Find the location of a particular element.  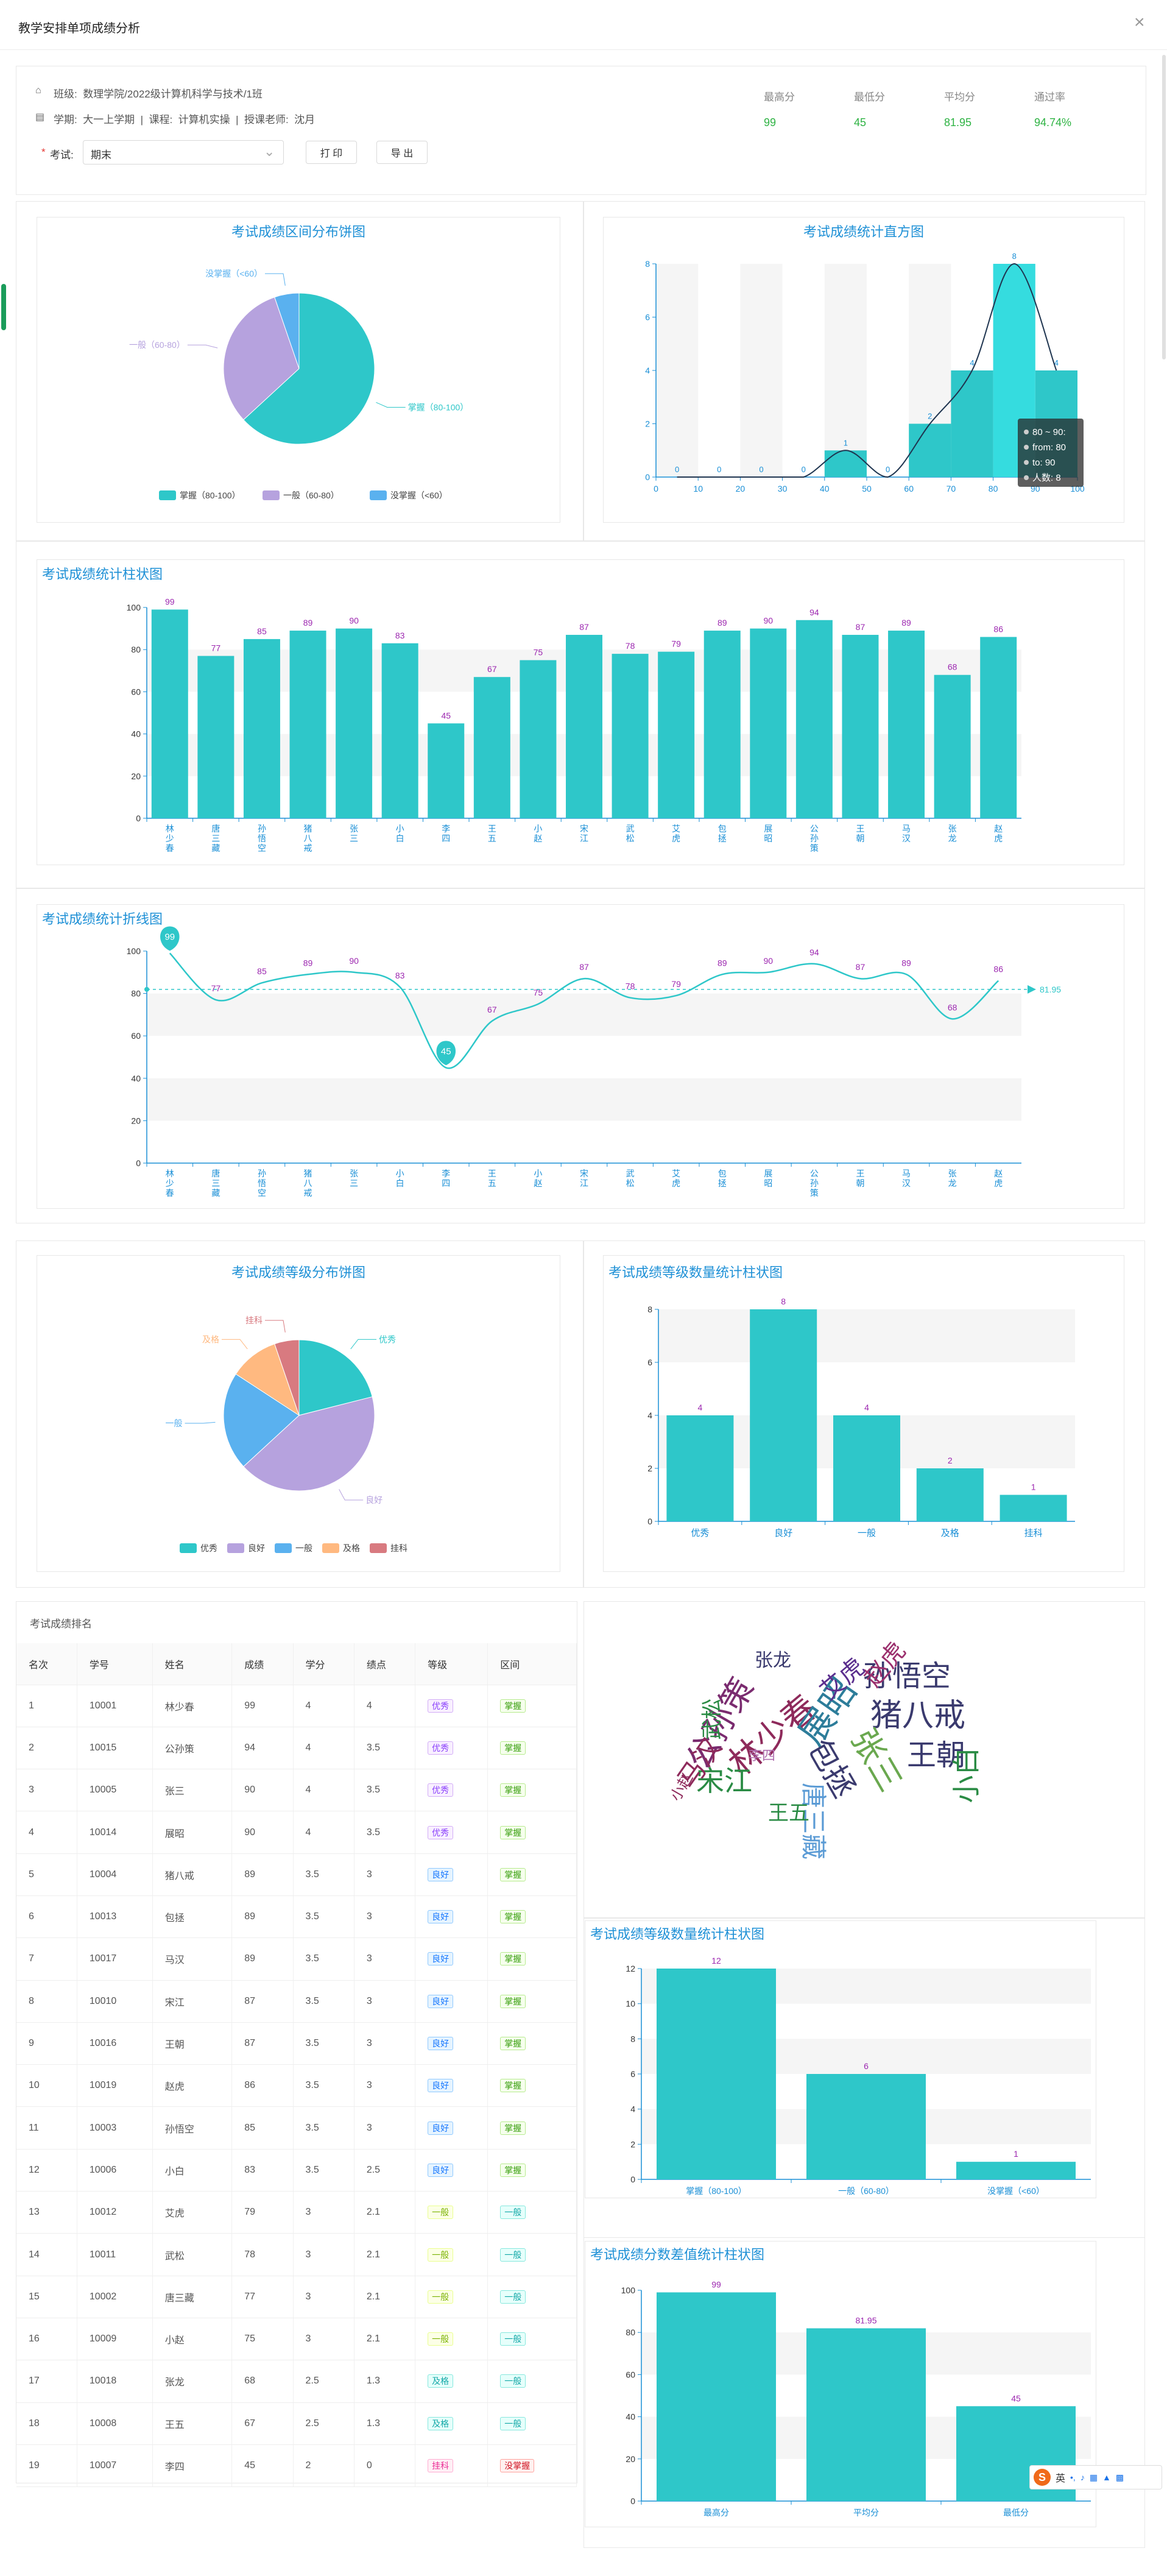

range-tag: 掌握 is located at coordinates (513, 1790).